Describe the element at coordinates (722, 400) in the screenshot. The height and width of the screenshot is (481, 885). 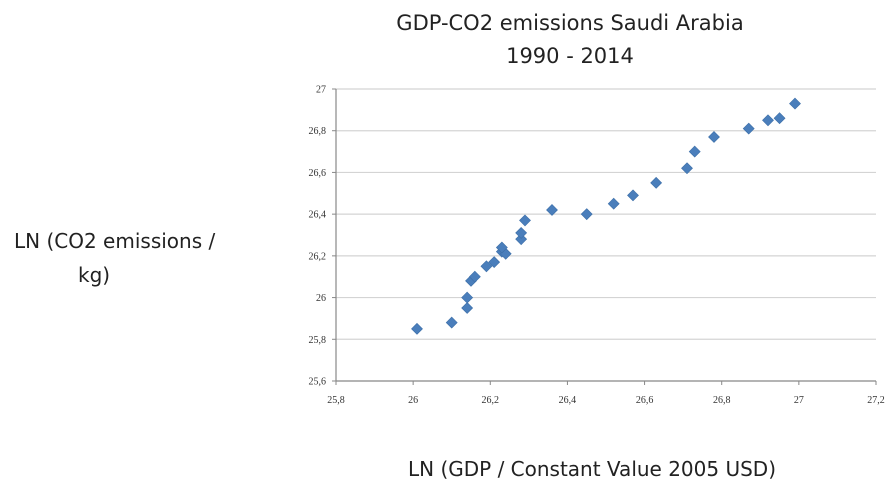
I see `x-tick-label: 26,8` at that location.